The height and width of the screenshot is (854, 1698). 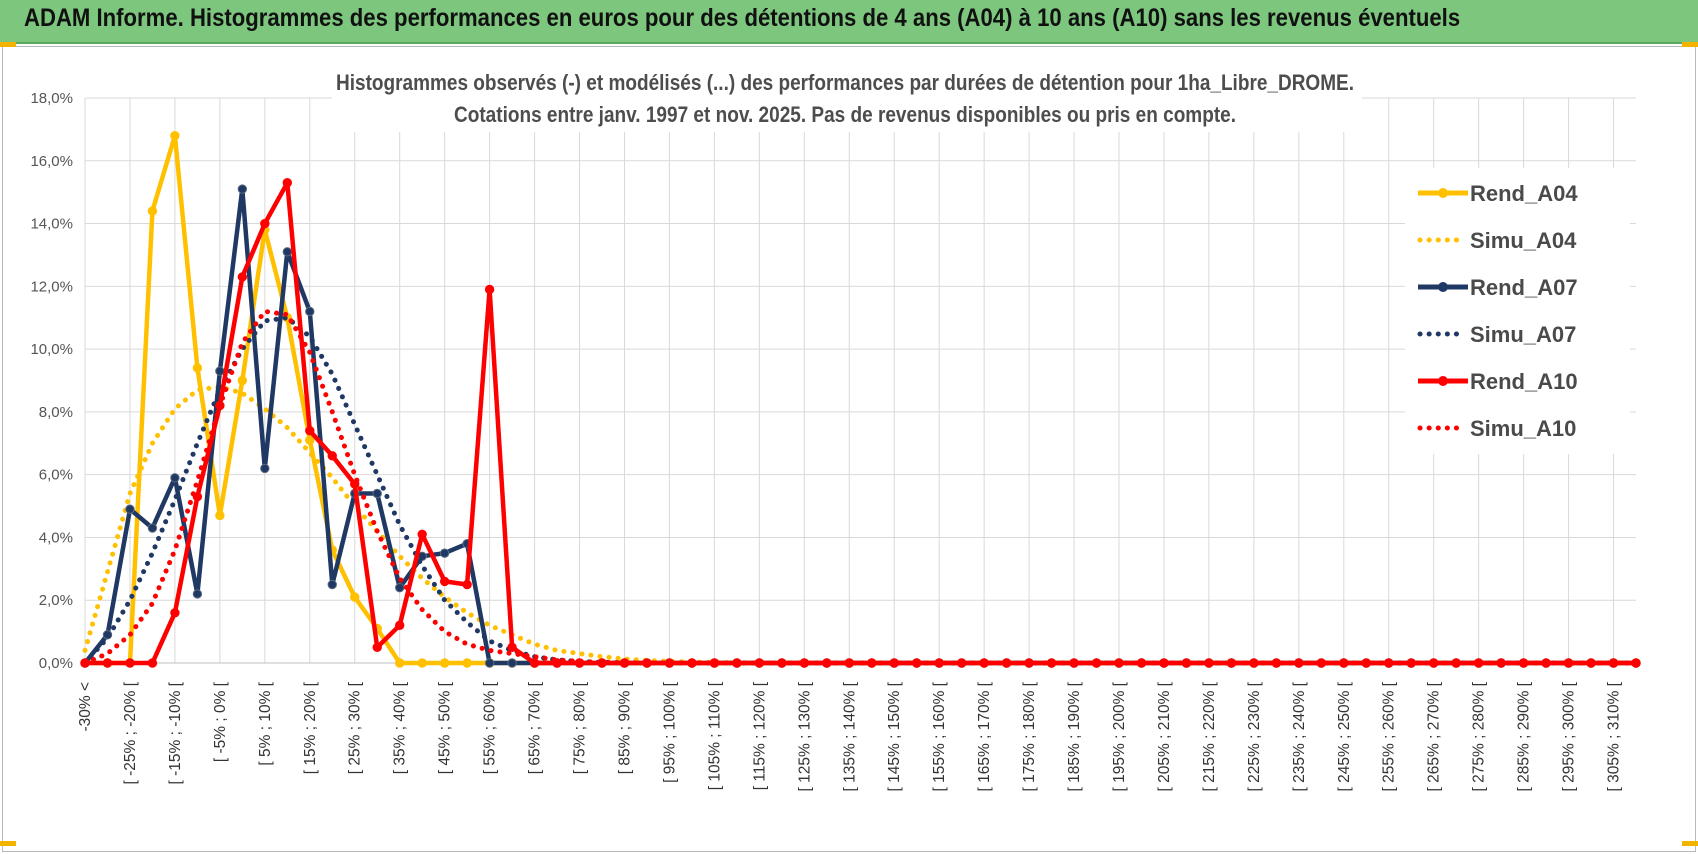 I want to click on legend-background, so click(x=1517, y=311).